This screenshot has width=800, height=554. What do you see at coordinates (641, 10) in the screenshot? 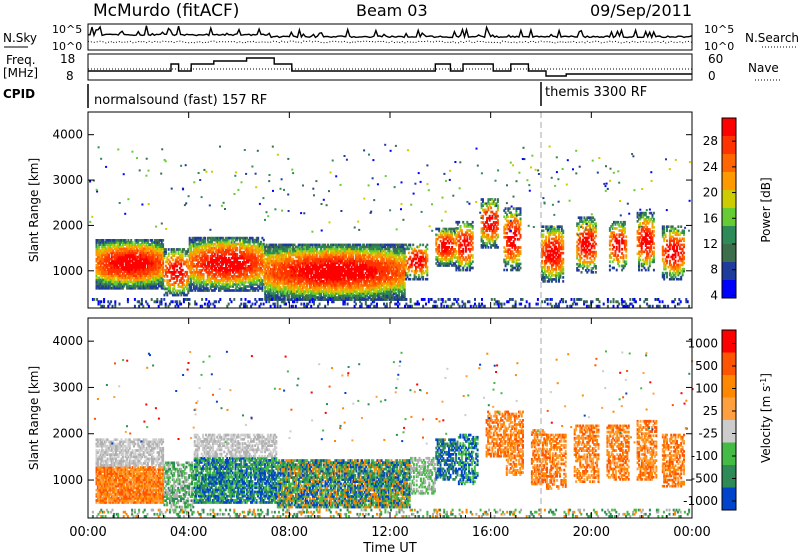
I see `date-title: 09/Sep/2011` at bounding box center [641, 10].